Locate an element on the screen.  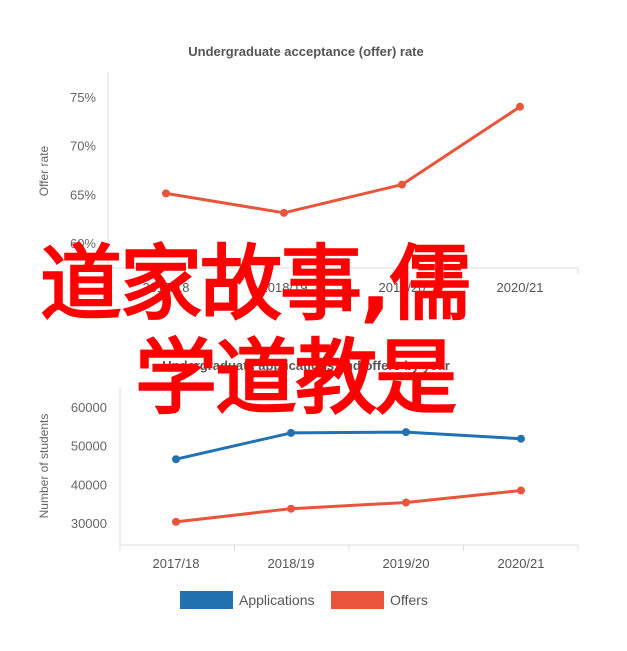
y-tick-label: 75% is located at coordinates (83, 97).